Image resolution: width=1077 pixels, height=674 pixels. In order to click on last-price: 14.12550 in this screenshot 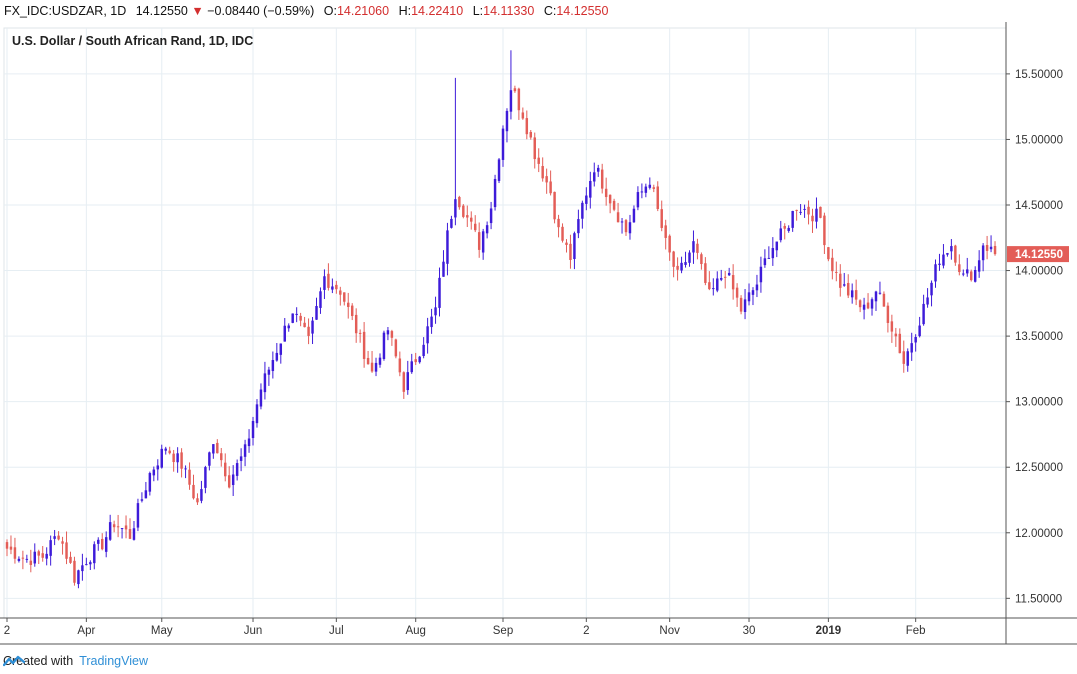, I will do `click(161, 11)`.